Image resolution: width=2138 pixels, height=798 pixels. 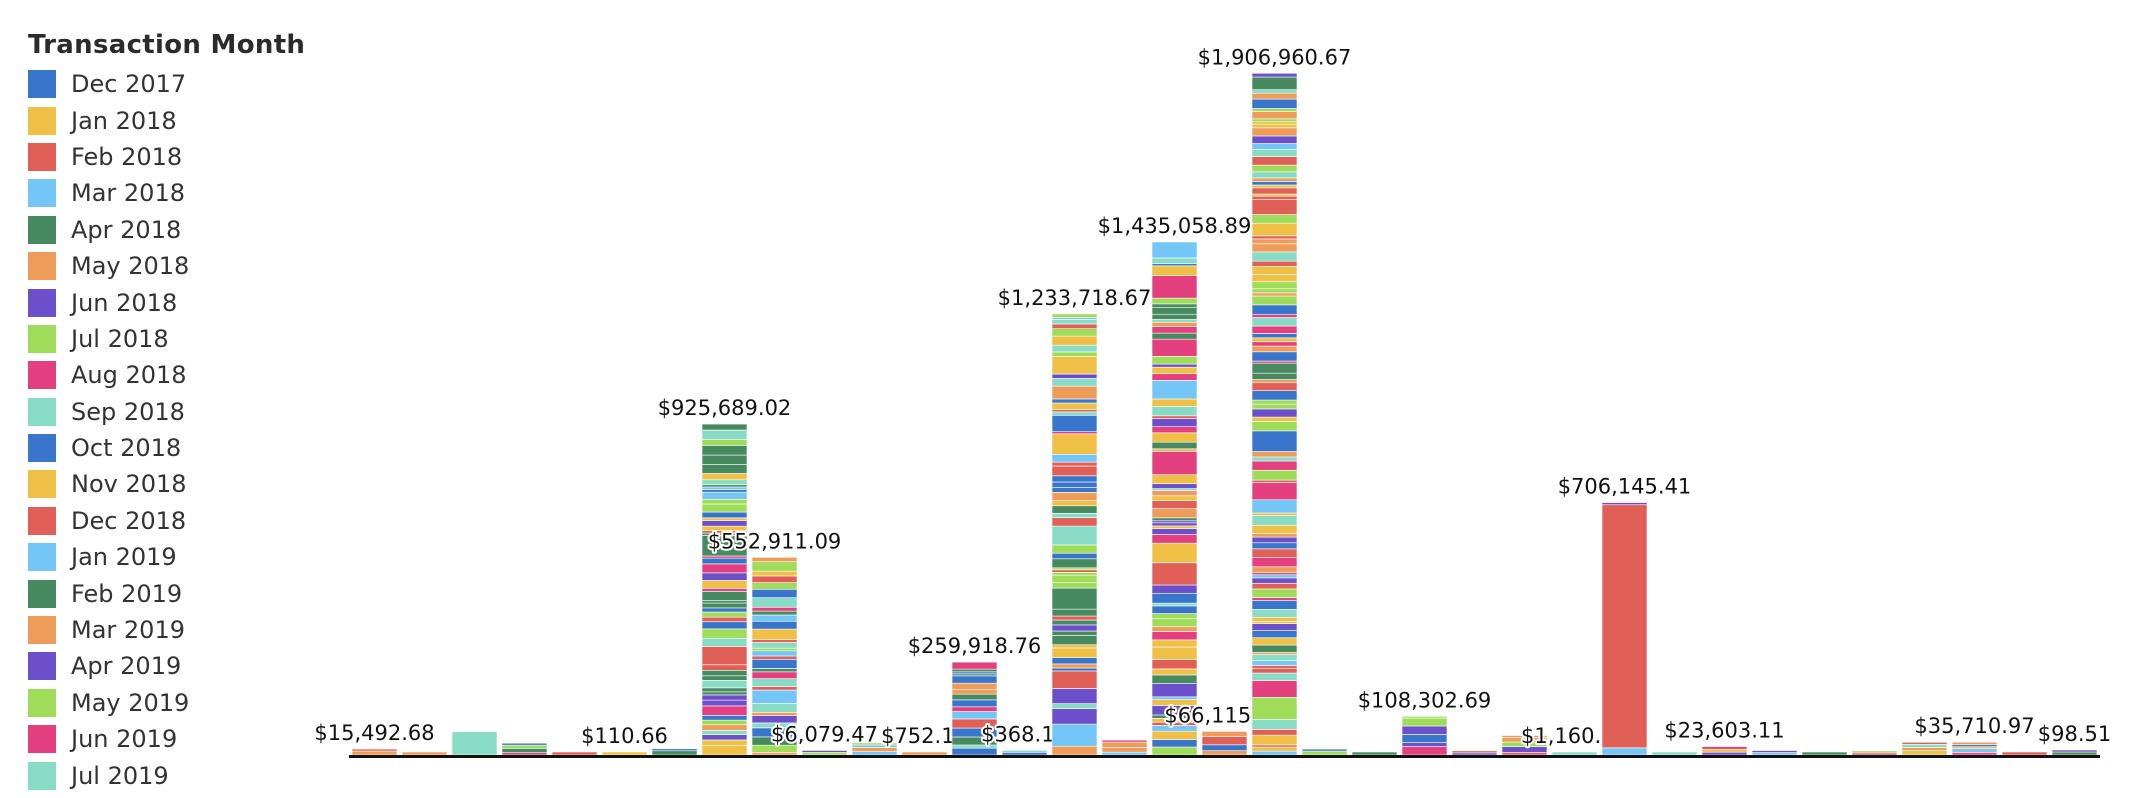 I want to click on legend-item: Jul 2019, so click(x=166, y=775).